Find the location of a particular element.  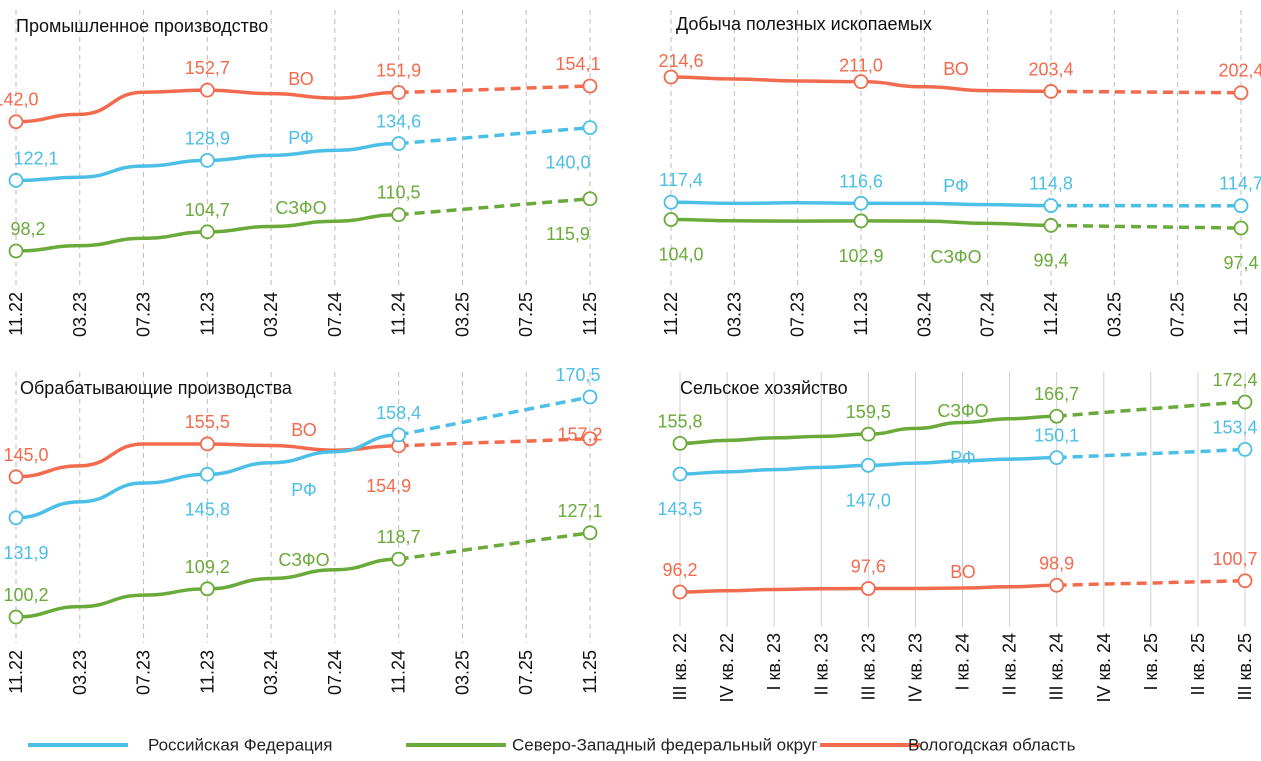

data-label: 97,4 is located at coordinates (1240, 263).